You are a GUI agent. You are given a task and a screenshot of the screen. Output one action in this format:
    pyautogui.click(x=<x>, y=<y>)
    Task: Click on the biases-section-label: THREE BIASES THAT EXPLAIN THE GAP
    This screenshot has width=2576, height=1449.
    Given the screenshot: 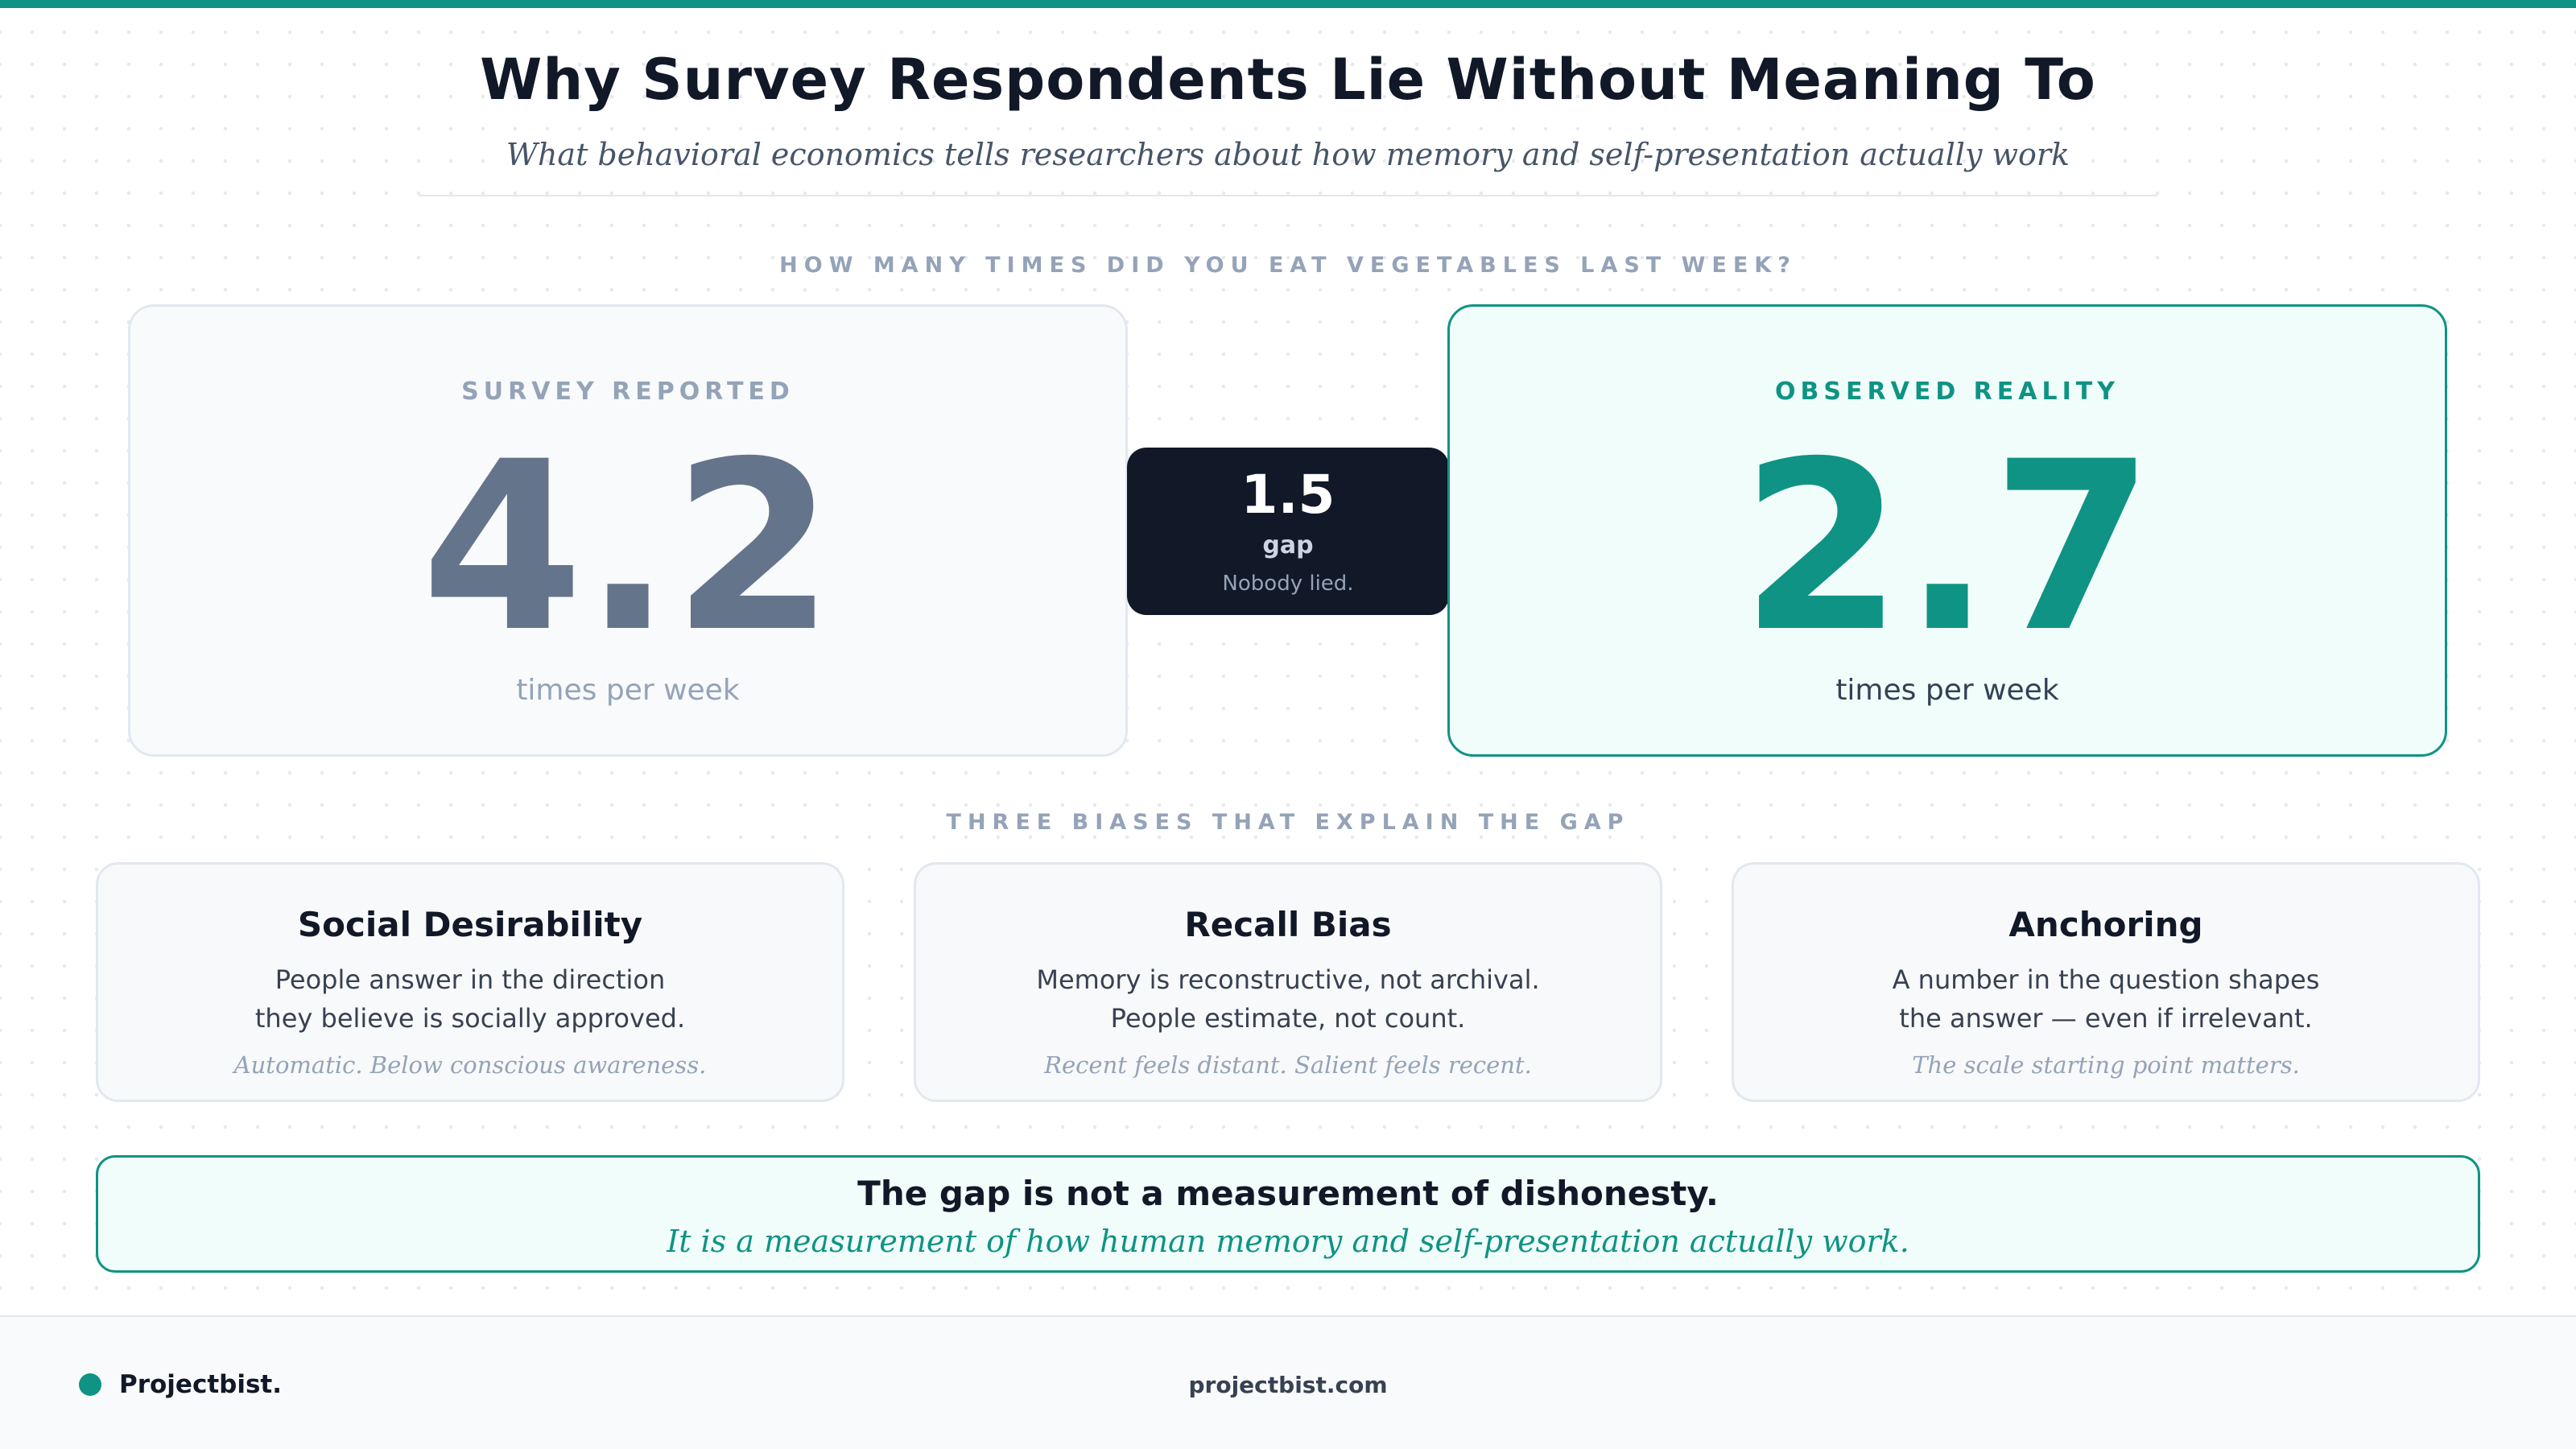 What is the action you would take?
    pyautogui.click(x=1288, y=822)
    